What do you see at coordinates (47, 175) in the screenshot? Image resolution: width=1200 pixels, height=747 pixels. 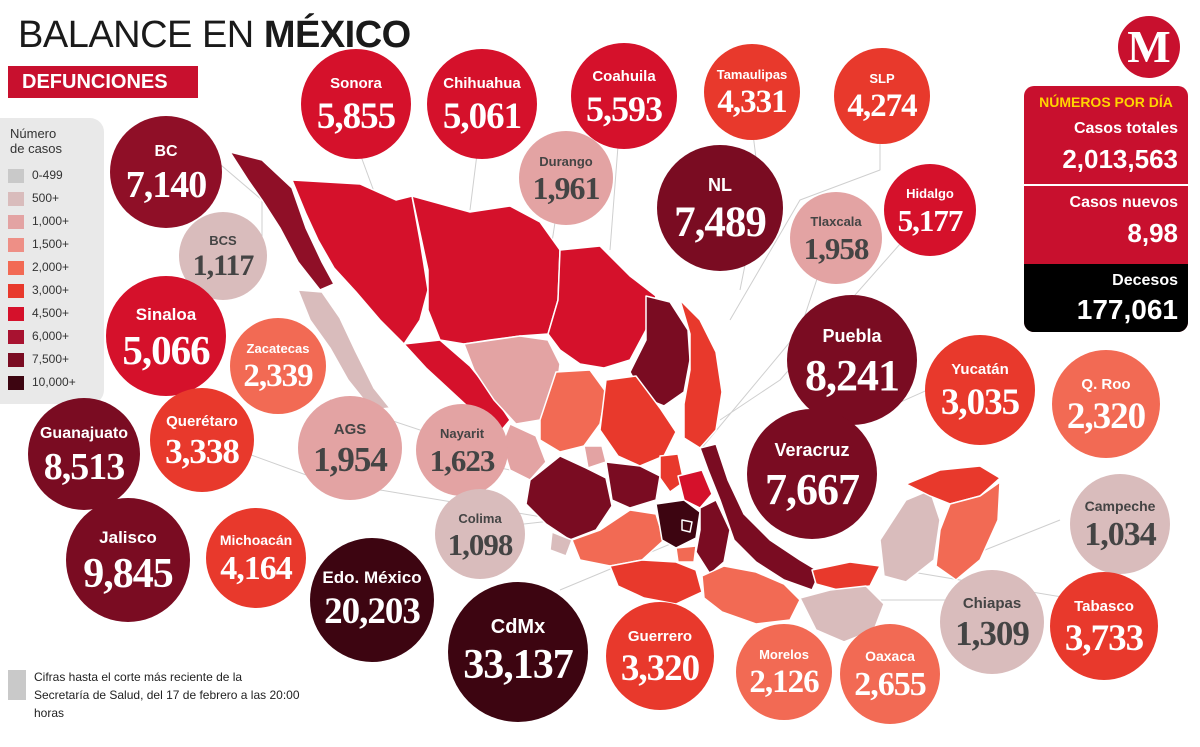 I see `legend-label: 0-499` at bounding box center [47, 175].